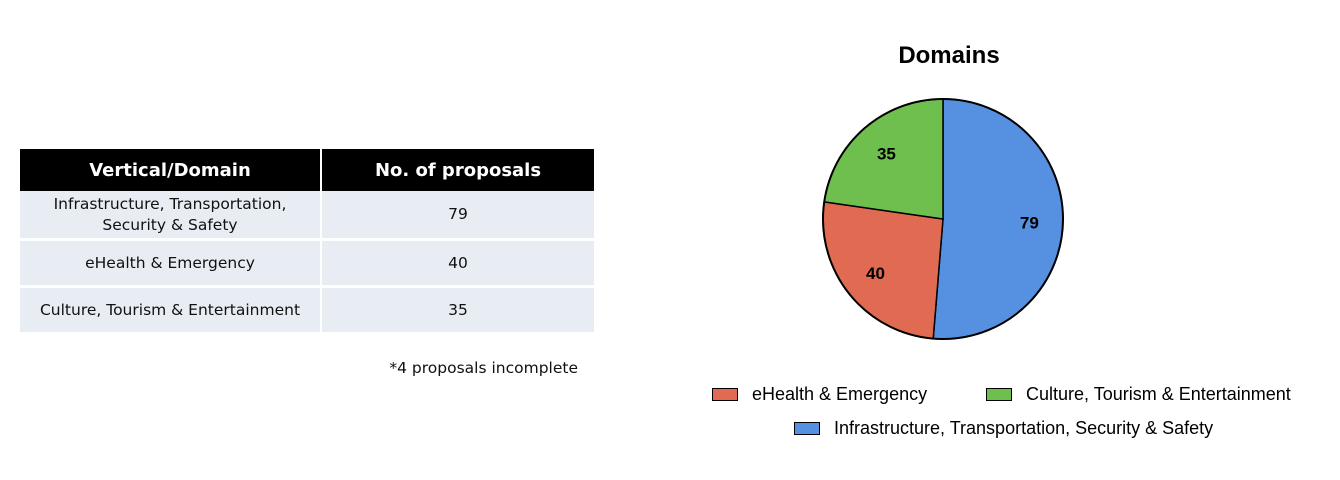  Describe the element at coordinates (840, 394) in the screenshot. I see `legend-label: eHealth & Emergency` at that location.